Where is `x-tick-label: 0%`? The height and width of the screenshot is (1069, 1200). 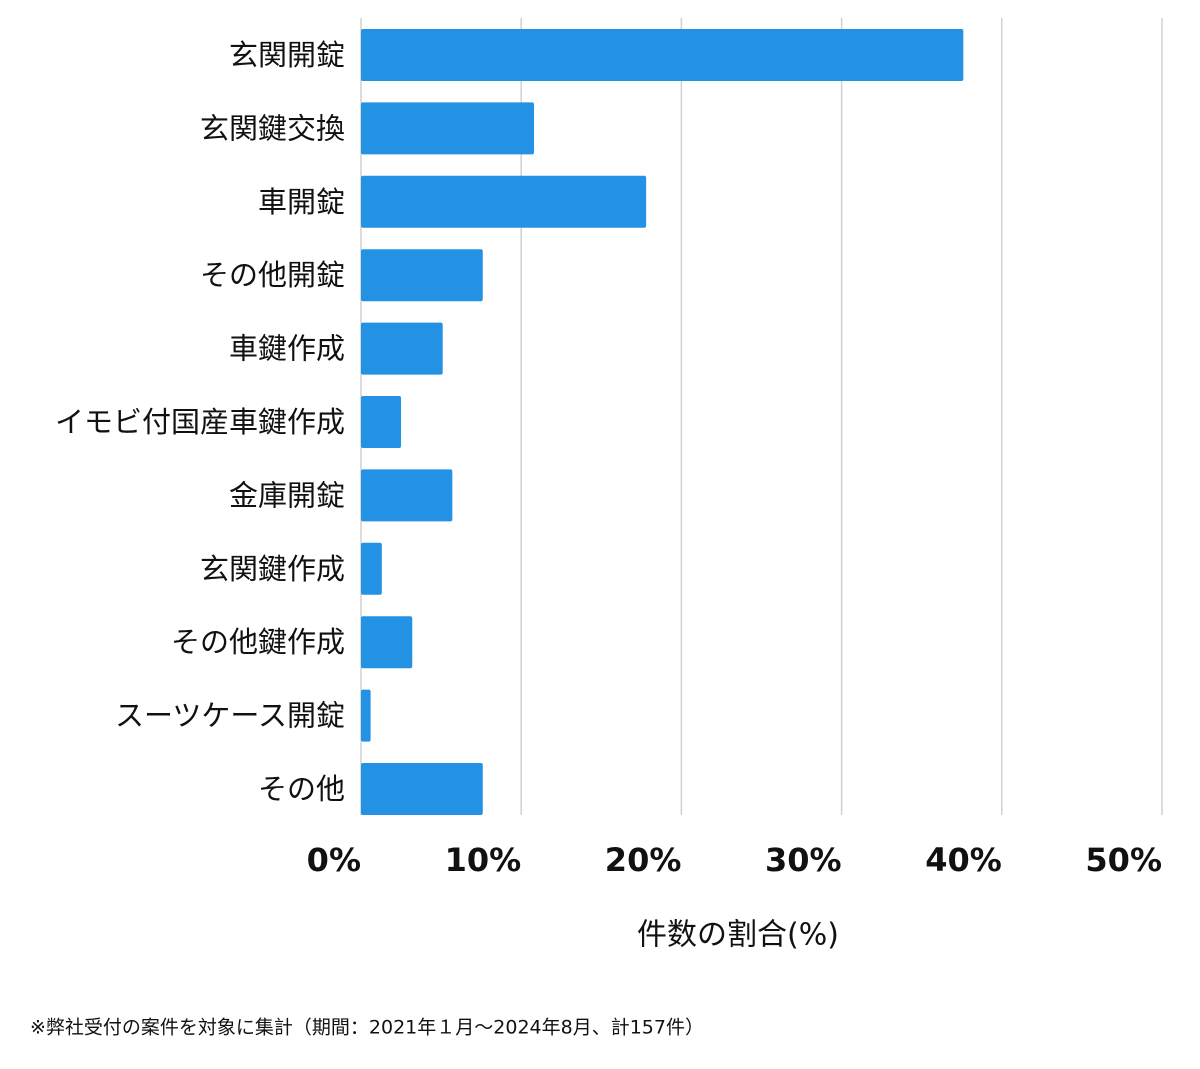 x-tick-label: 0% is located at coordinates (334, 860).